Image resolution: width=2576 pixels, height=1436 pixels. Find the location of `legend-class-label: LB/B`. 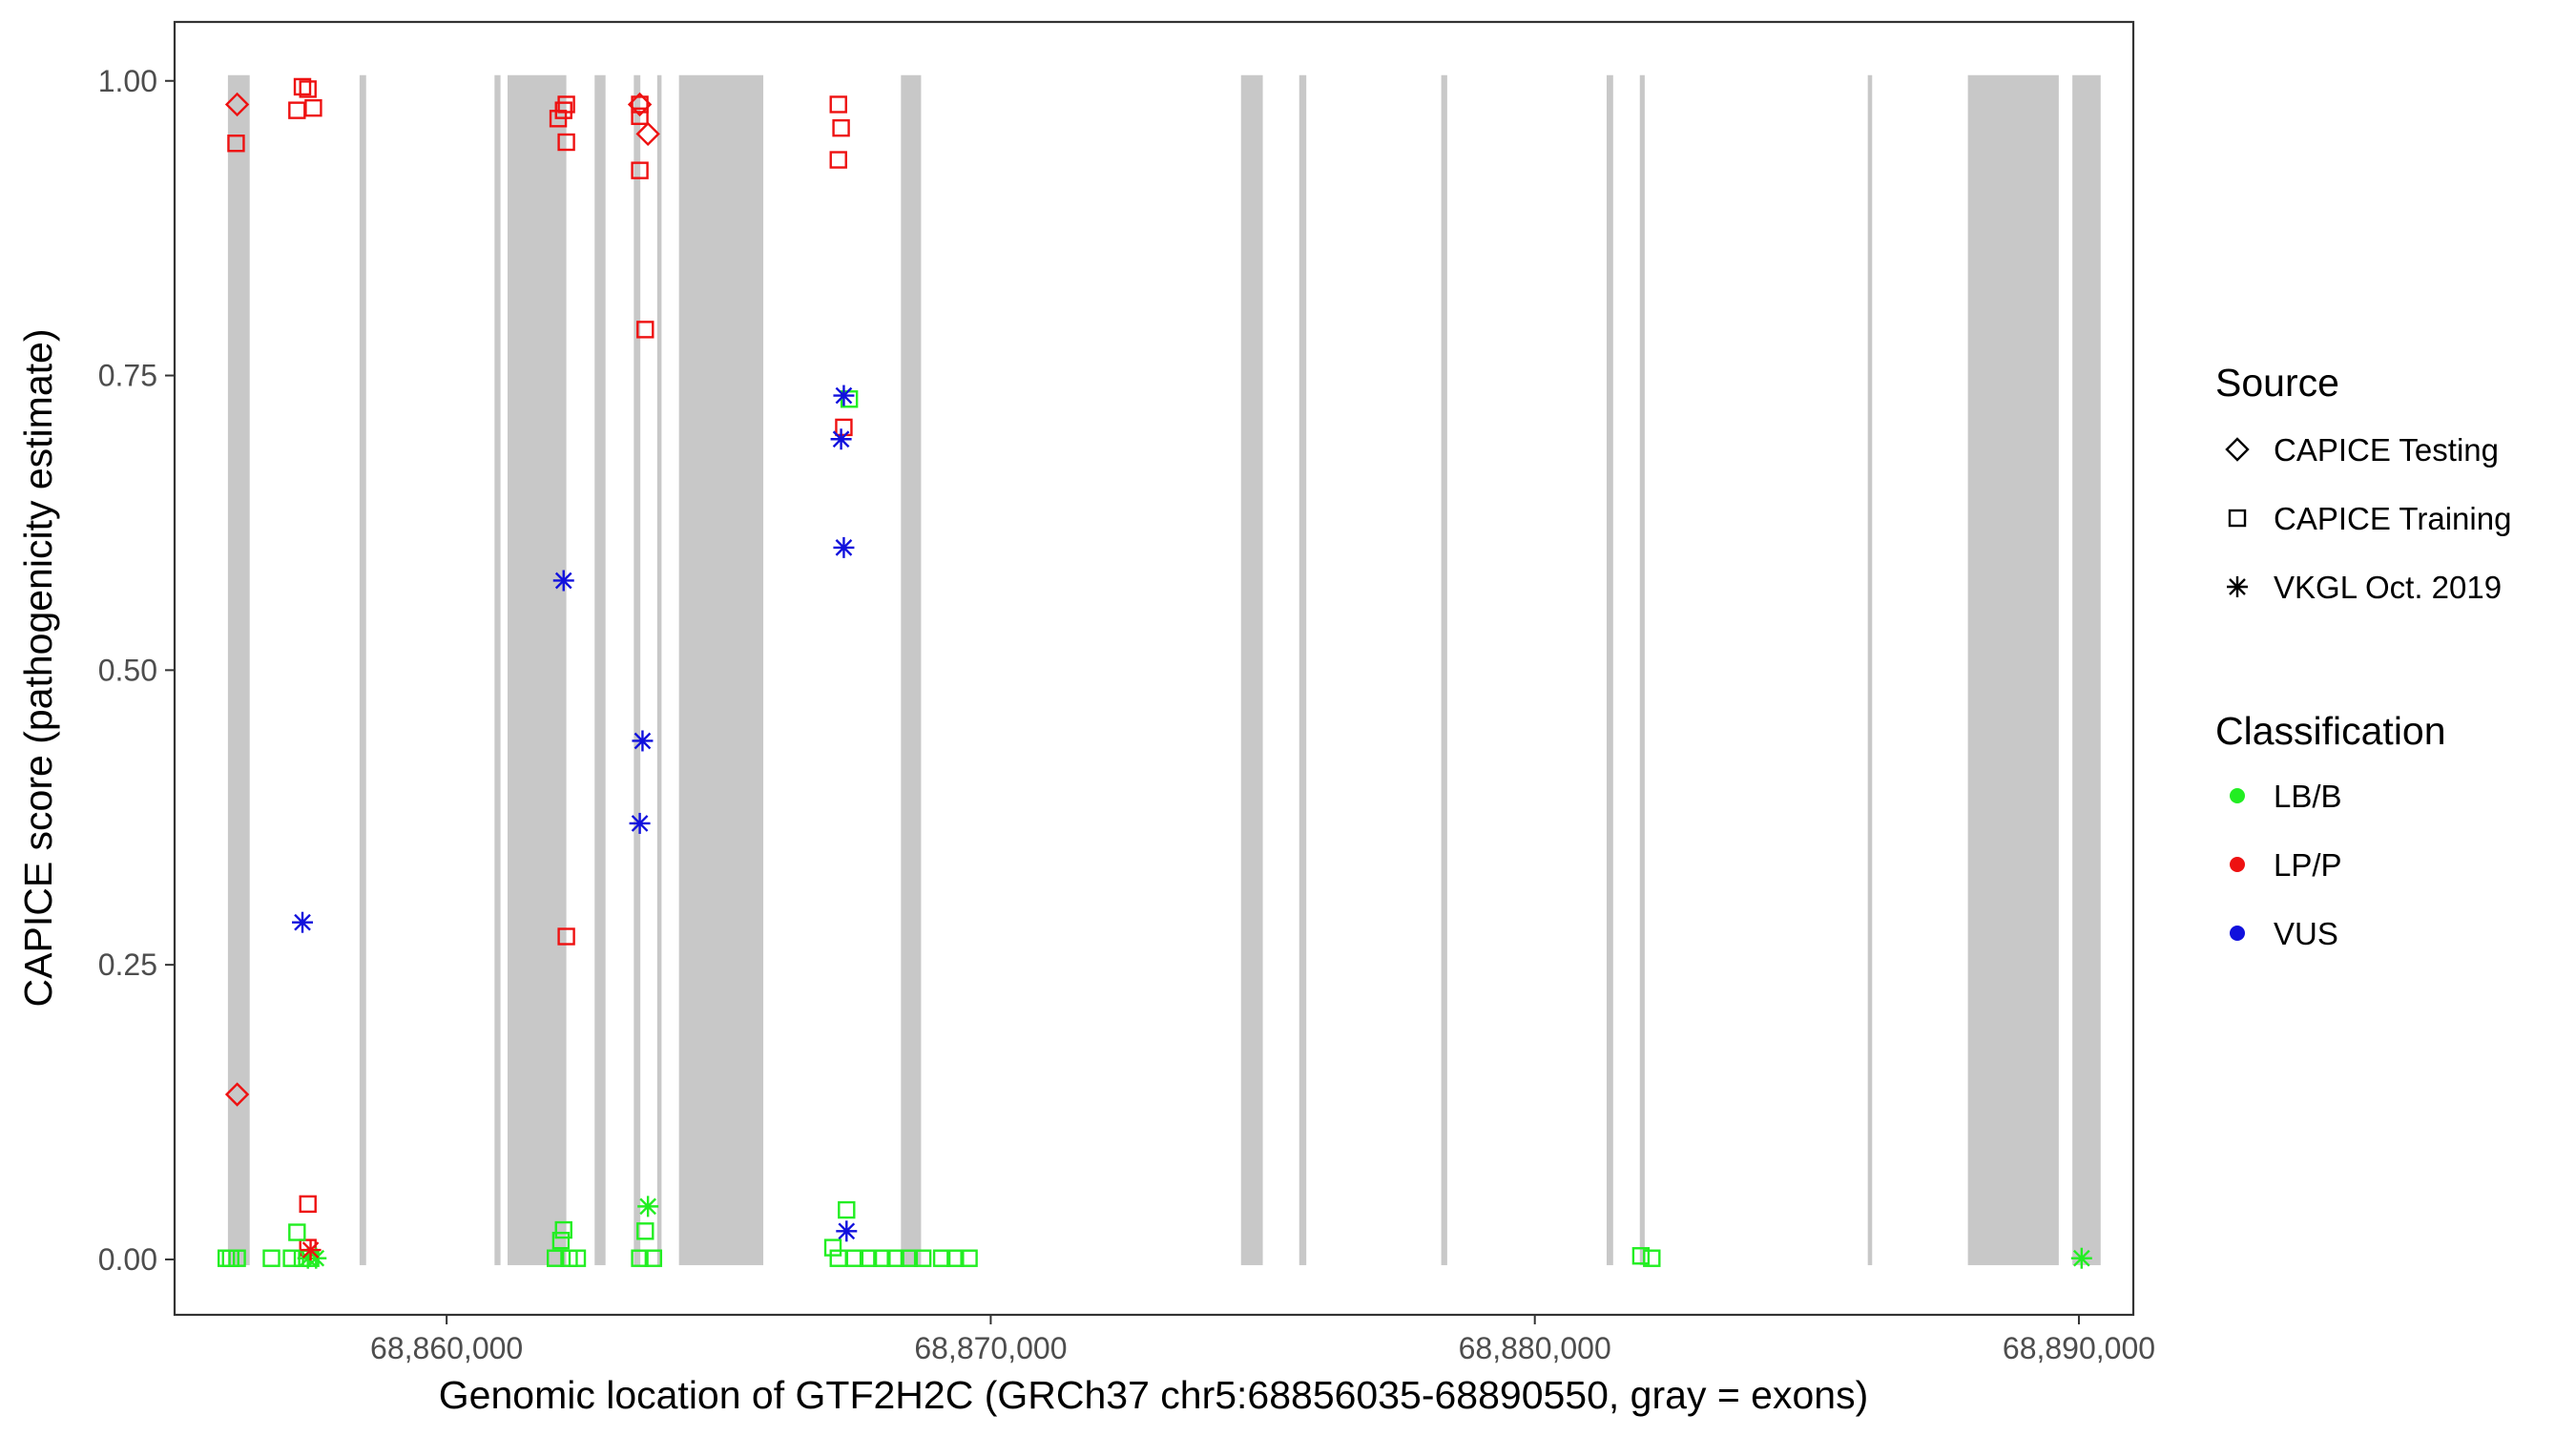

legend-class-label: LB/B is located at coordinates (2308, 796).